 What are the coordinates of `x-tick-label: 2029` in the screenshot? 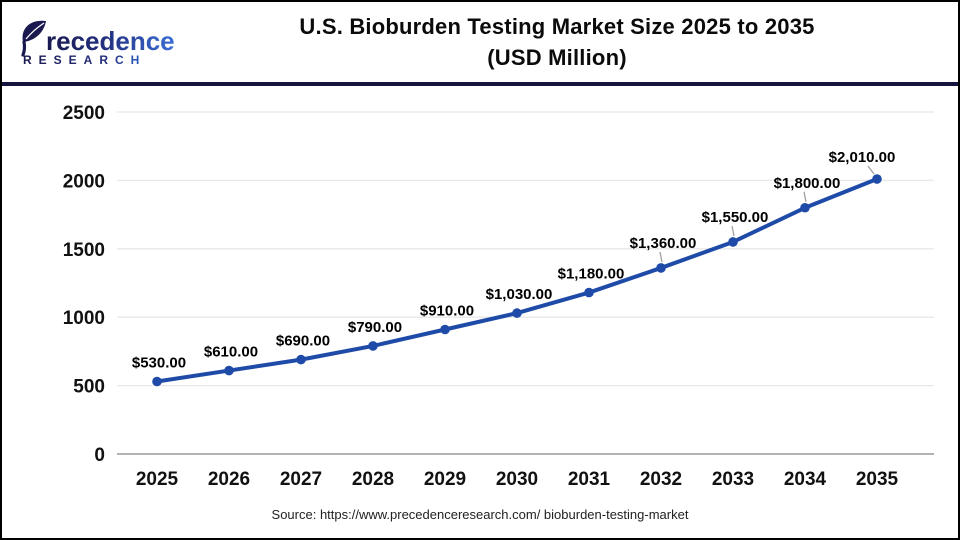 It's located at (445, 479).